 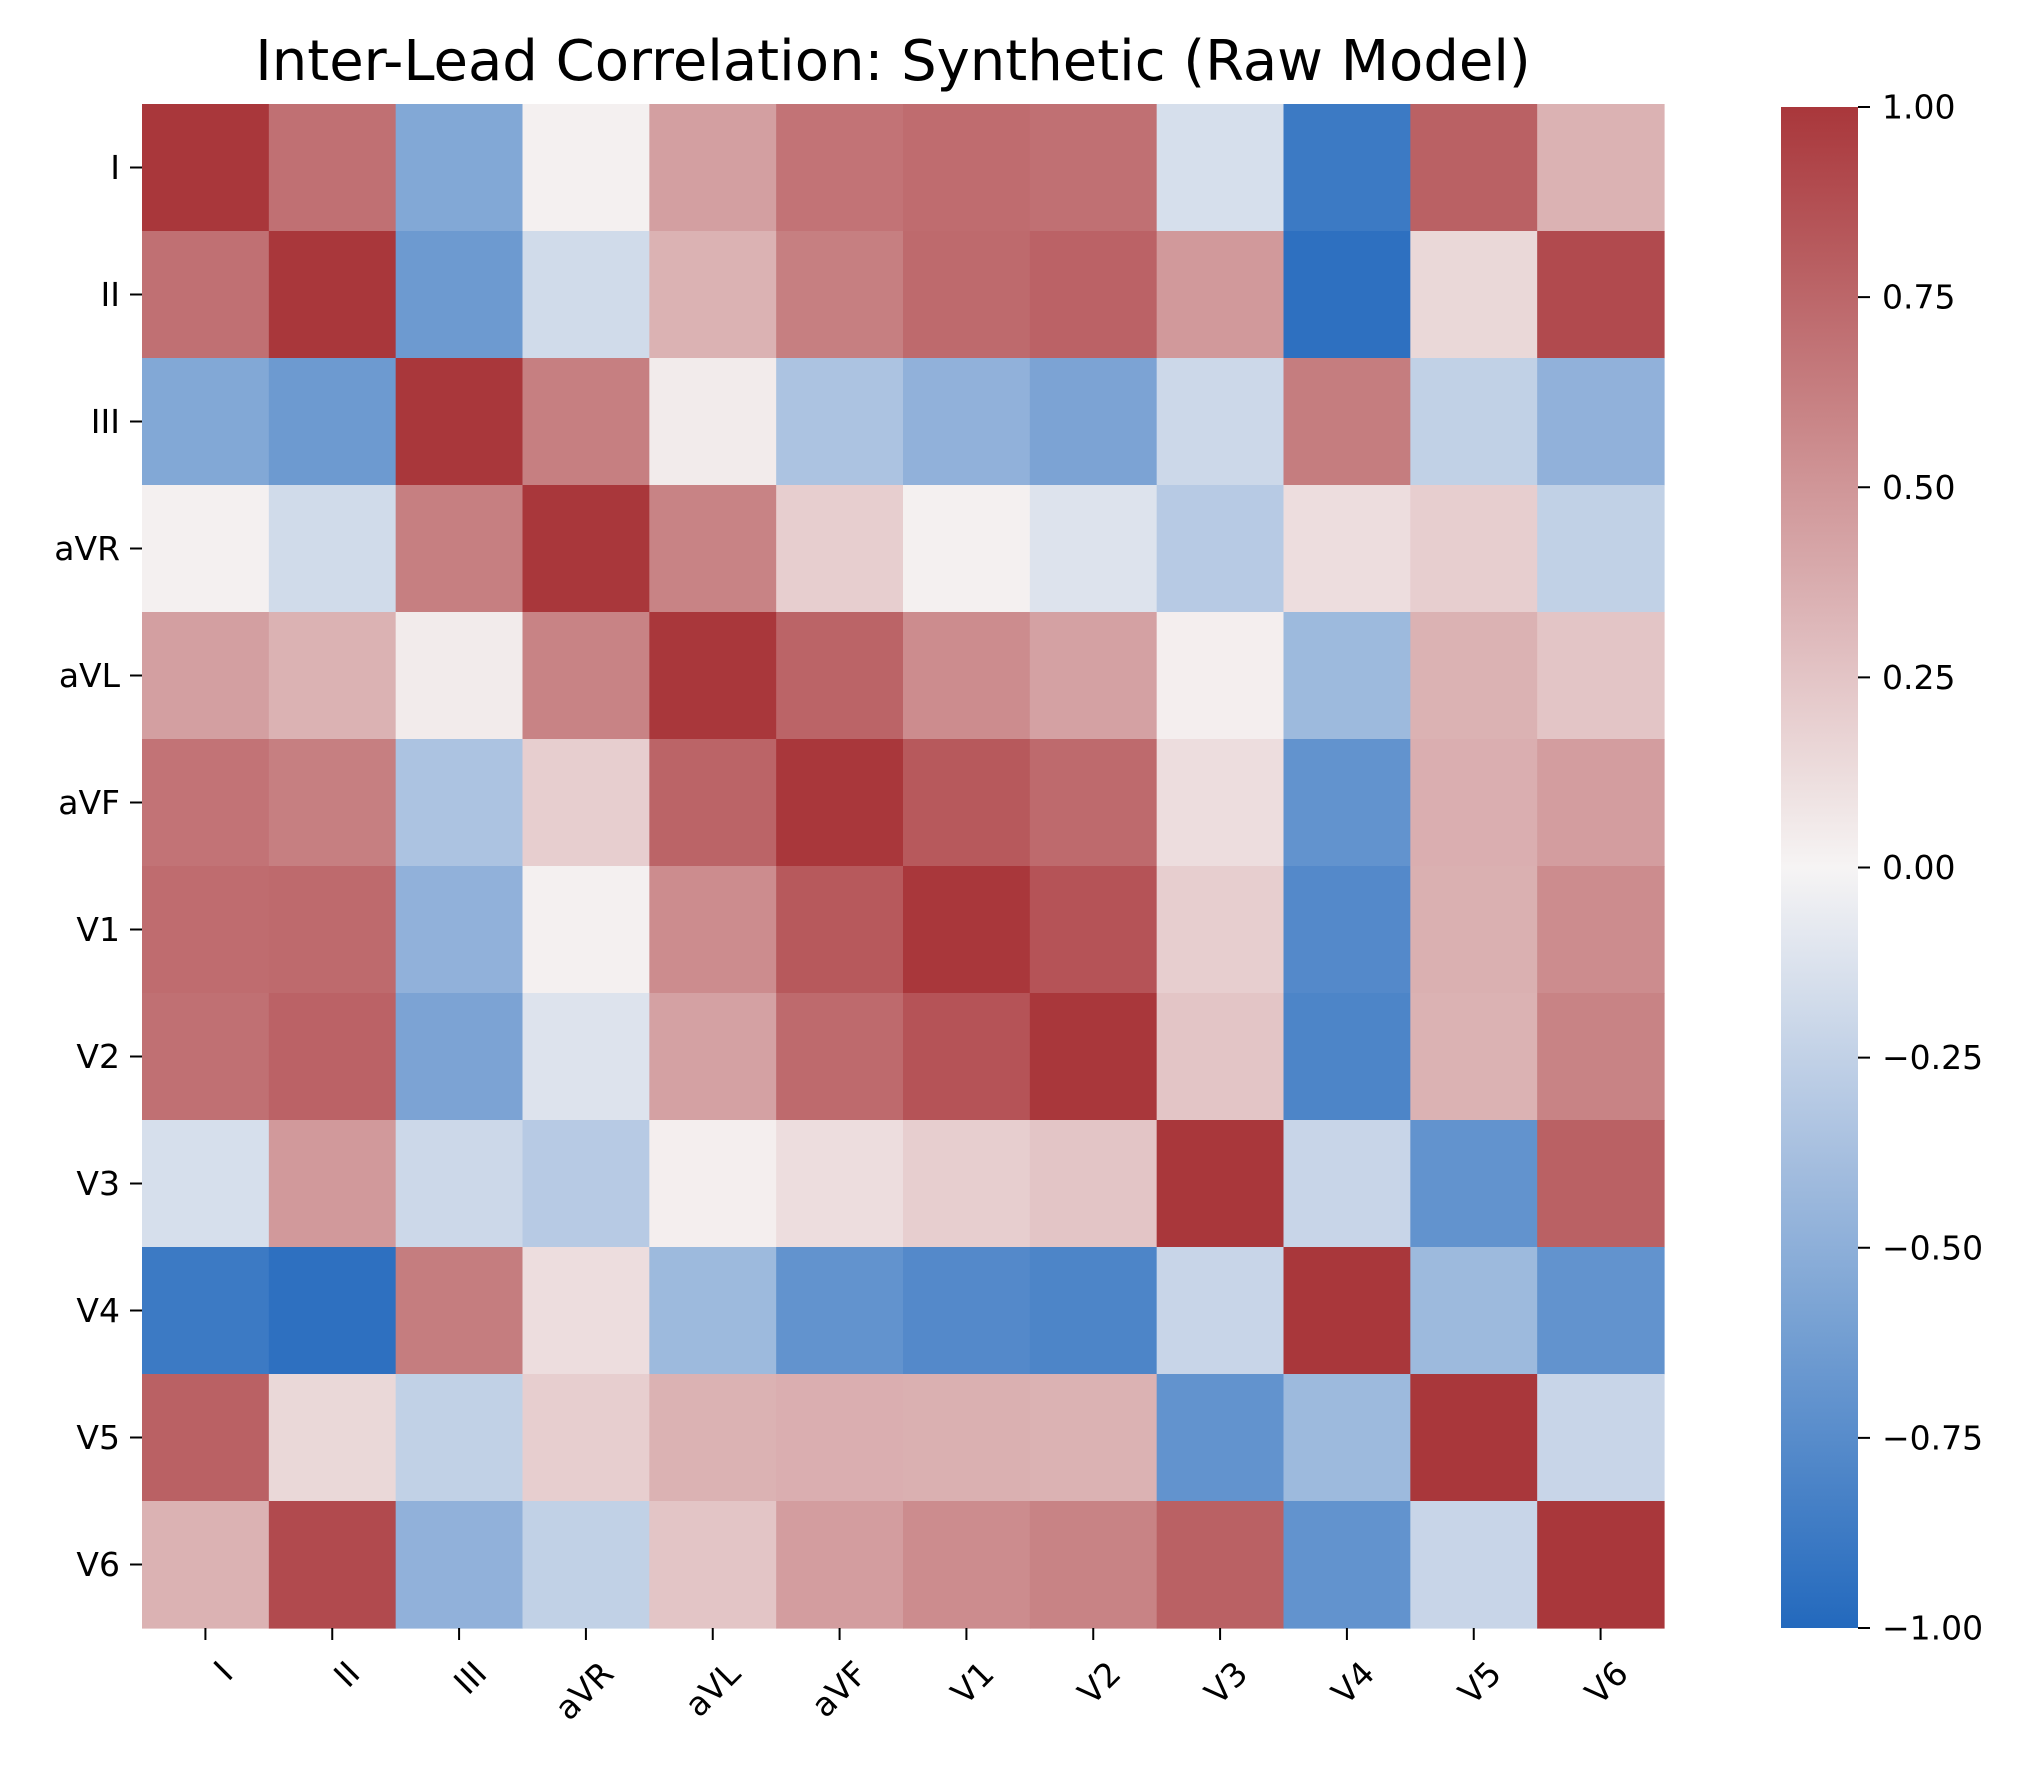 I want to click on y-tick-label: V4, so click(x=98, y=1310).